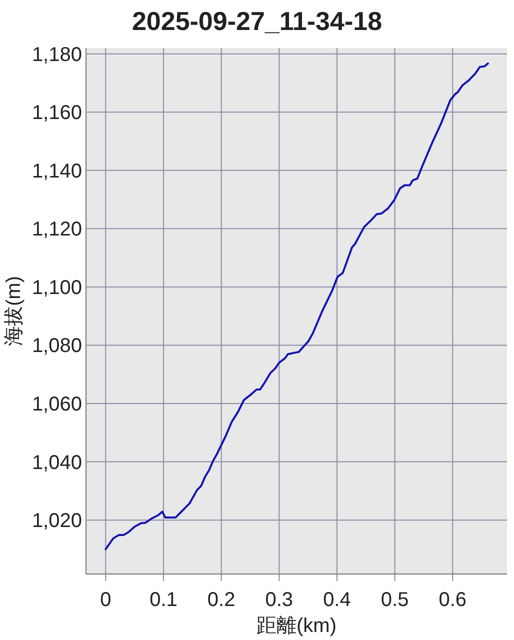 Image resolution: width=514 pixels, height=640 pixels. What do you see at coordinates (394, 600) in the screenshot?
I see `x-tick-label: 0.5` at bounding box center [394, 600].